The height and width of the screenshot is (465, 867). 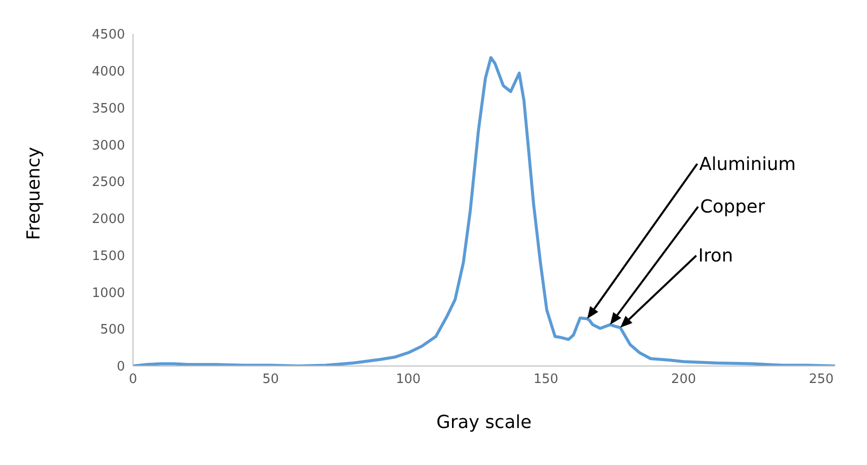 What do you see at coordinates (408, 380) in the screenshot?
I see `x-tick-label: 100` at bounding box center [408, 380].